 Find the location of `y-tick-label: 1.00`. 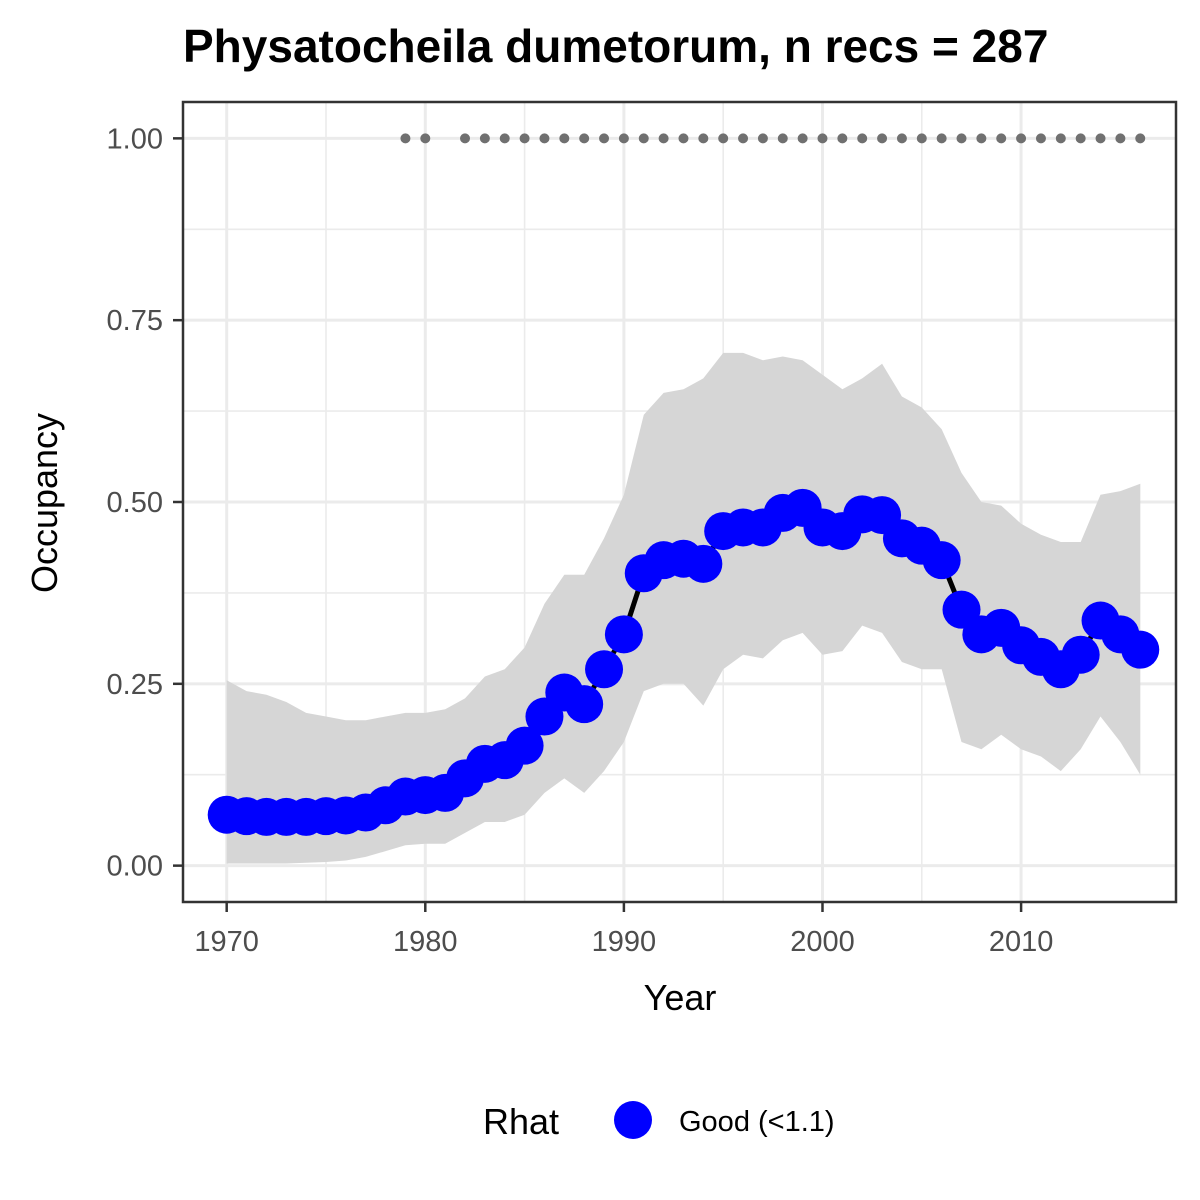

y-tick-label: 1.00 is located at coordinates (135, 139).